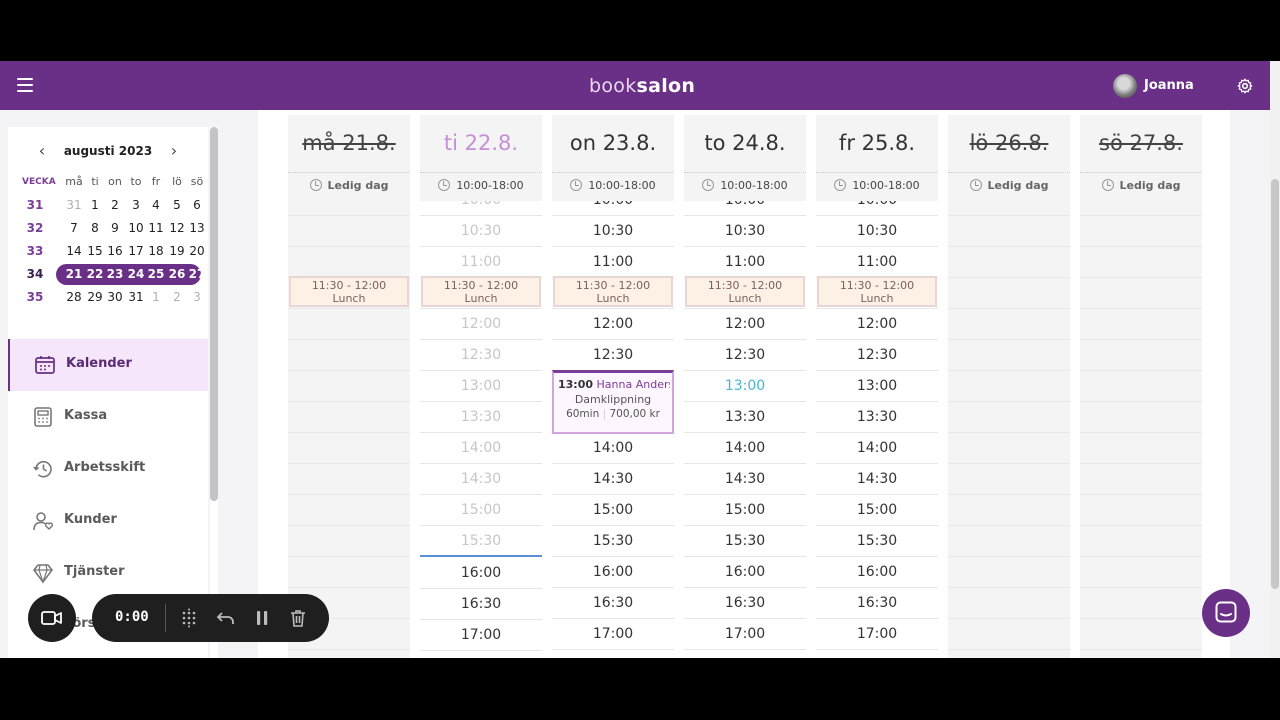 This screenshot has height=720, width=1280. Describe the element at coordinates (177, 297) in the screenshot. I see `mini-calendar-day: 2` at that location.